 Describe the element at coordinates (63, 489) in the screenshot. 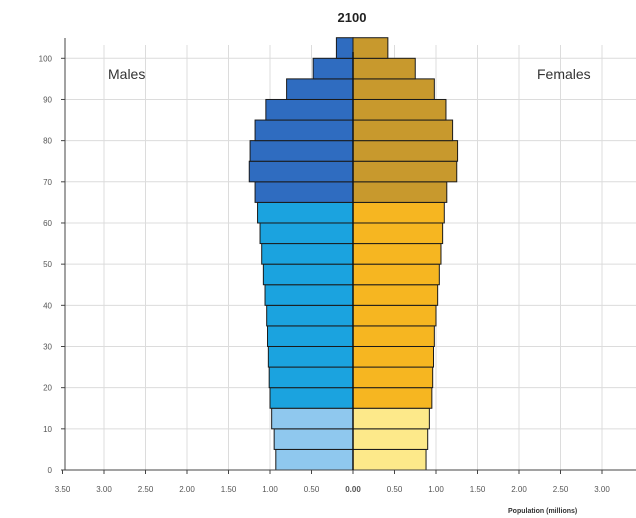

I see `x-tick-label: 3.50` at that location.